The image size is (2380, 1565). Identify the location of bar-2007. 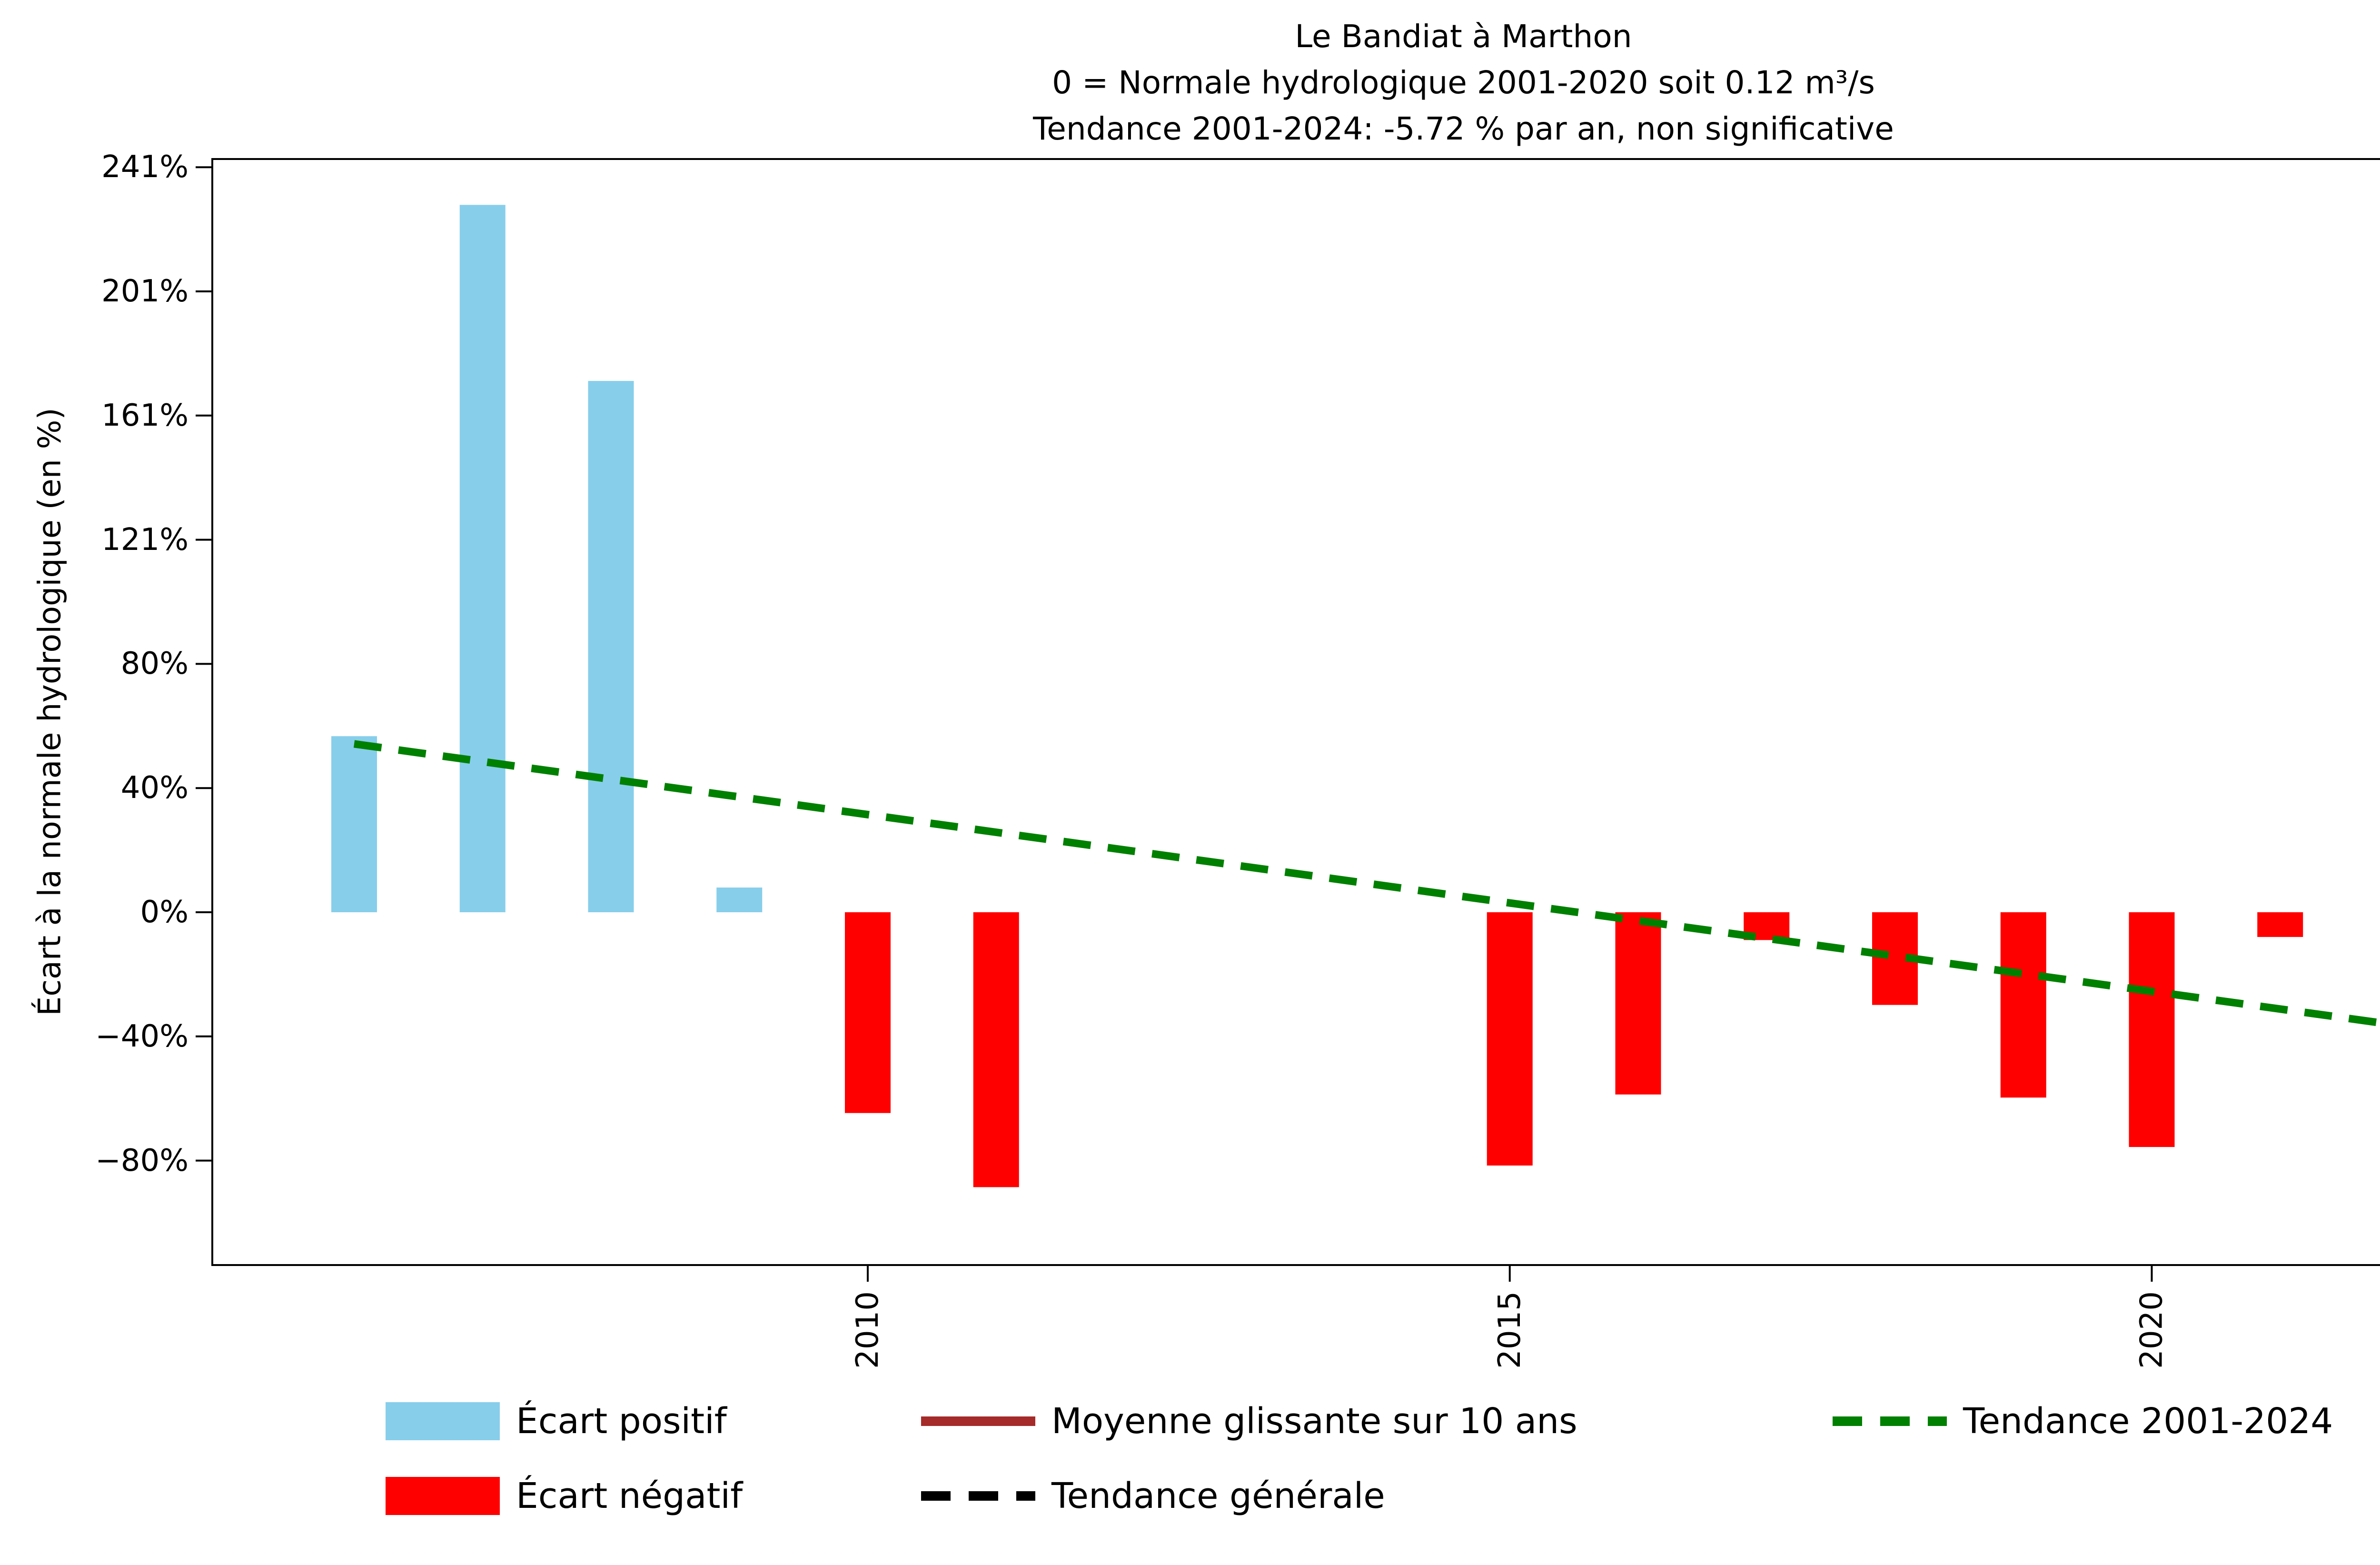
(482, 558).